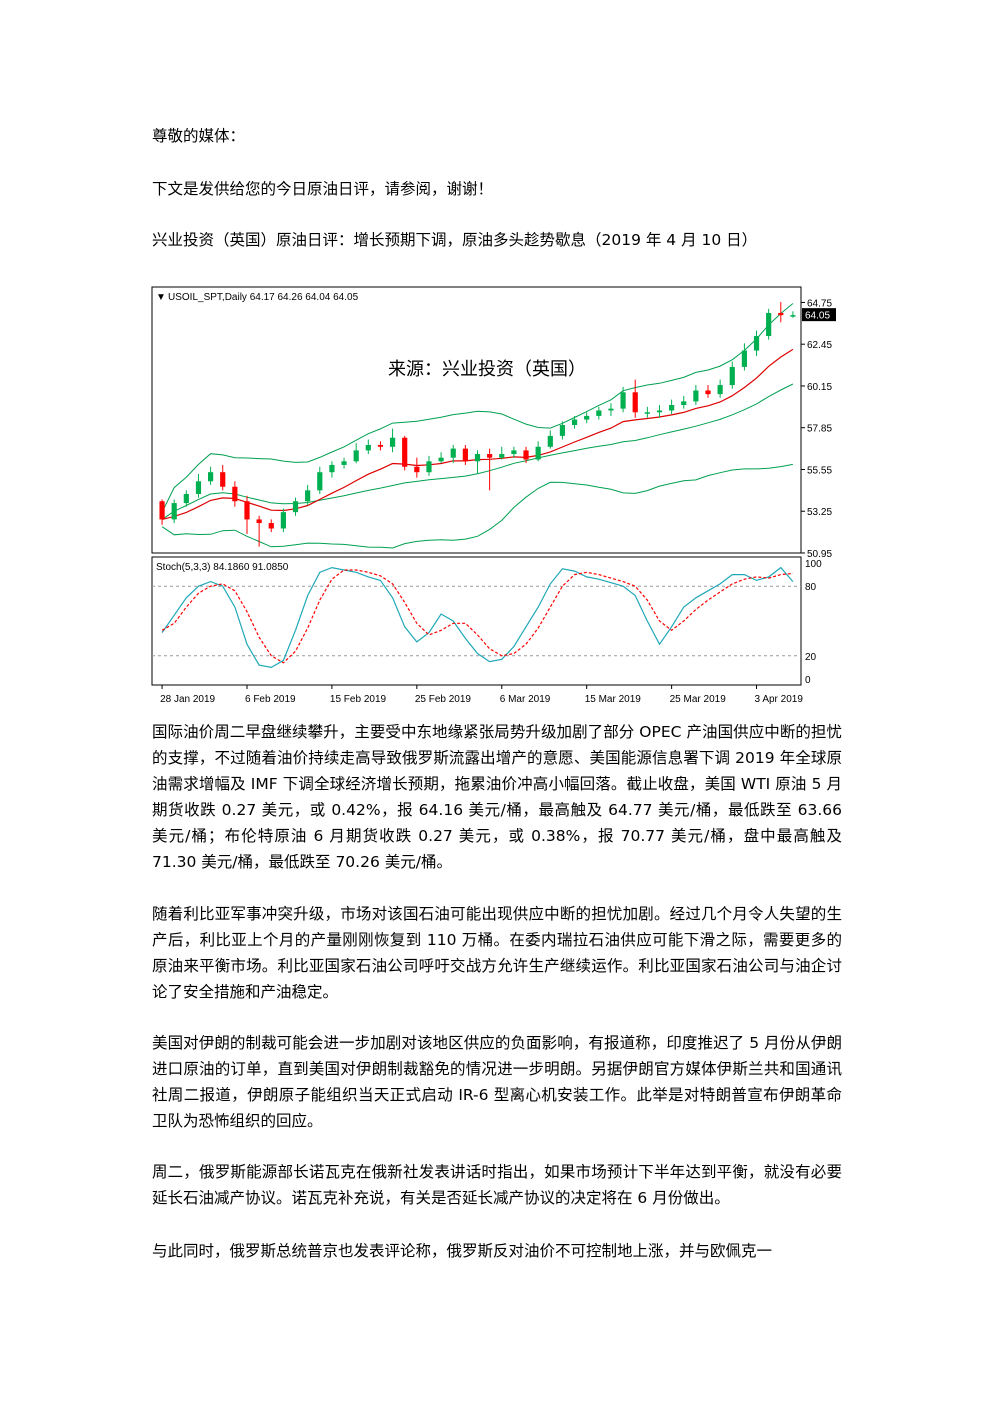  Describe the element at coordinates (525, 699) in the screenshot. I see `x-tick-label: 6 Mar 2019` at that location.